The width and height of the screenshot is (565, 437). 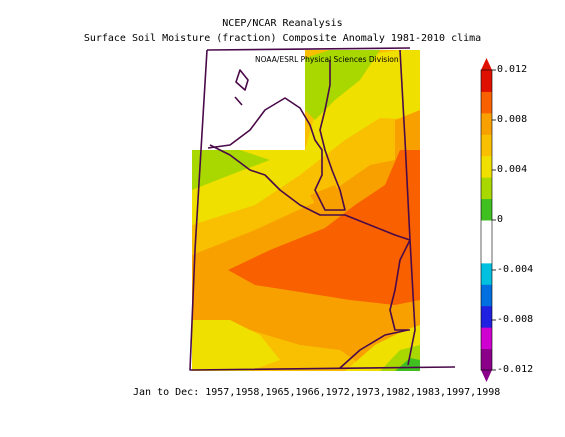 I want to click on field-green-west, so click(x=231, y=170).